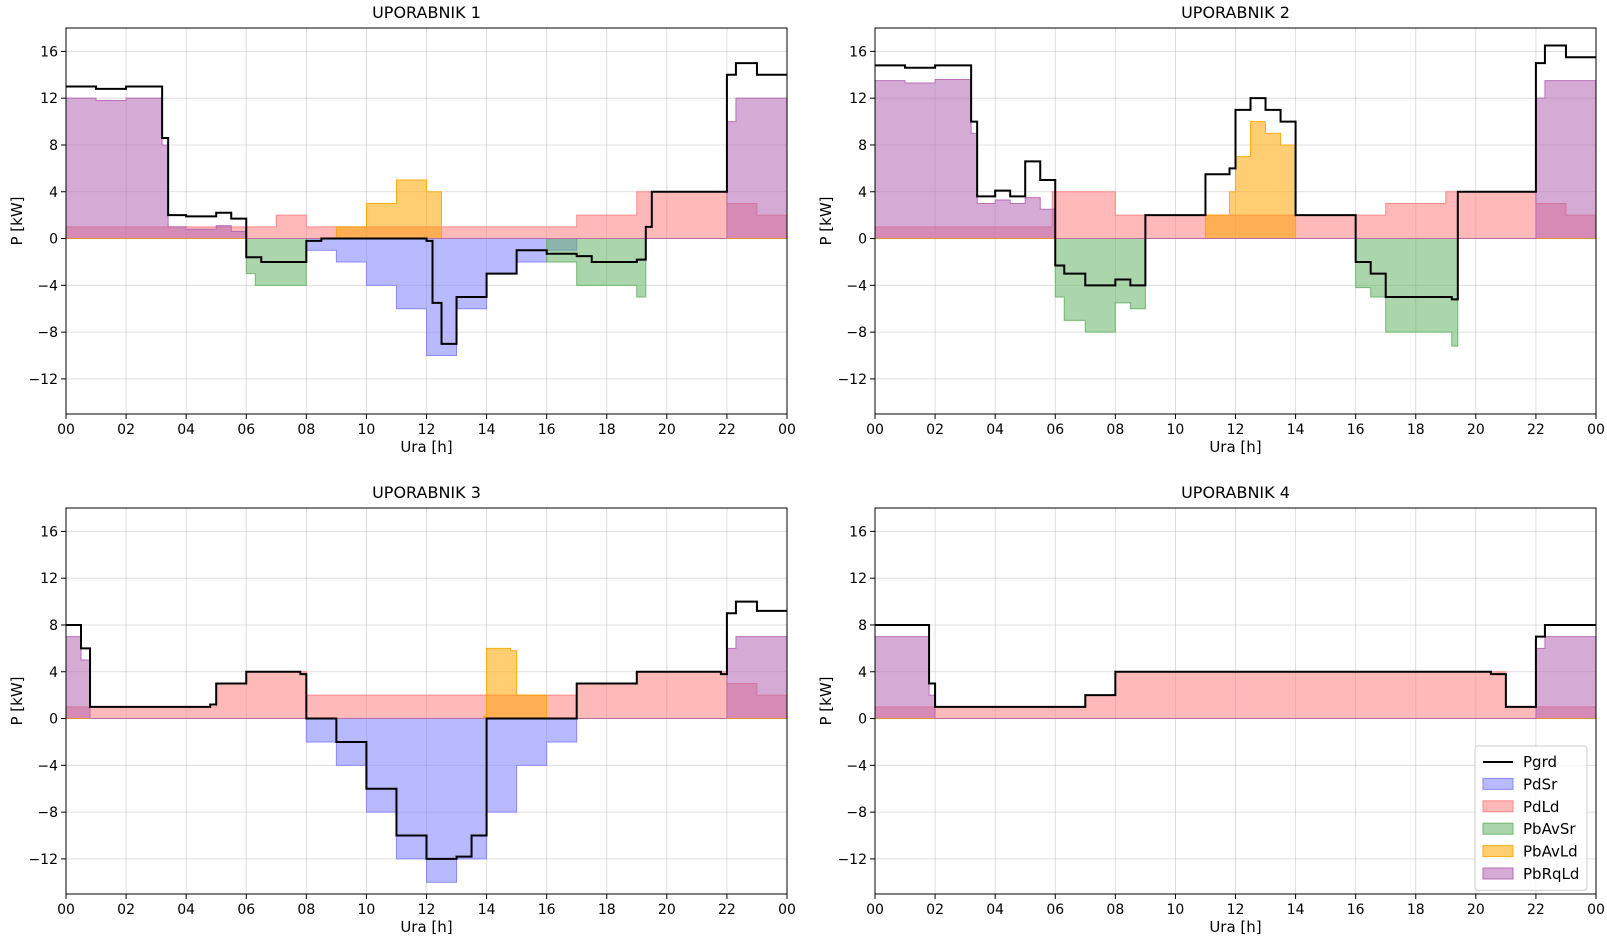 This screenshot has width=1607, height=944. I want to click on series-edge-pdsr, so click(426, 800).